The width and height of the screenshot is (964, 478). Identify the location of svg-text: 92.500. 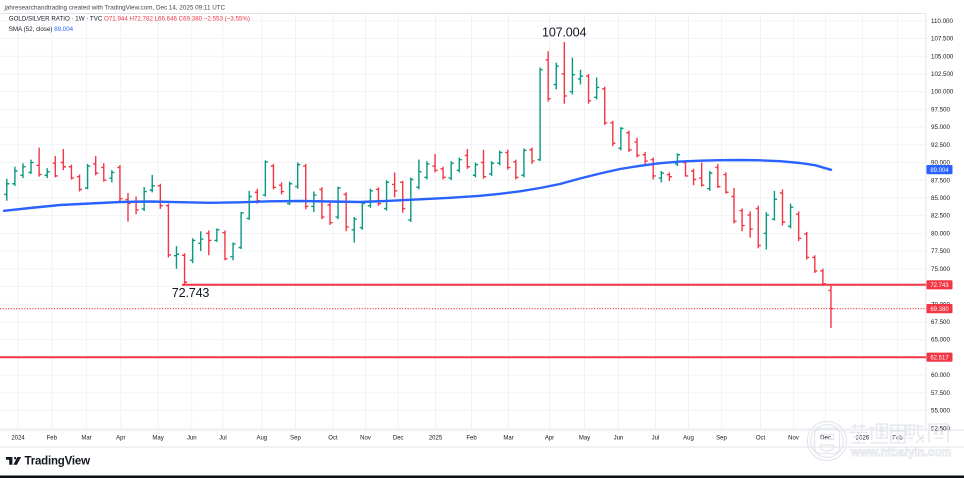
(940, 145).